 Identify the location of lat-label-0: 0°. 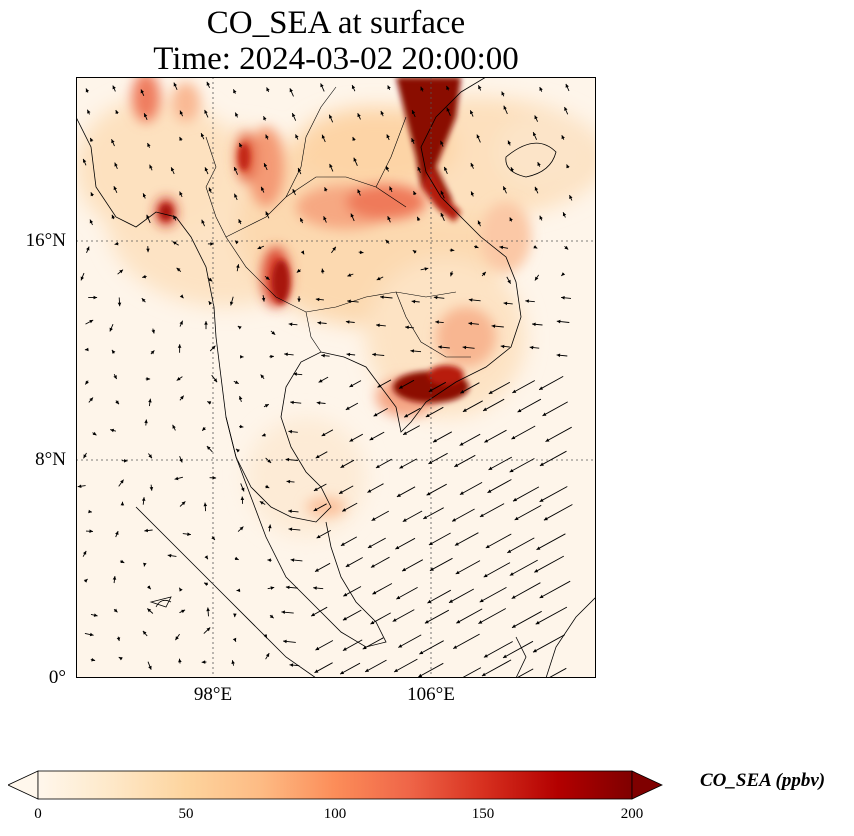
(57, 677).